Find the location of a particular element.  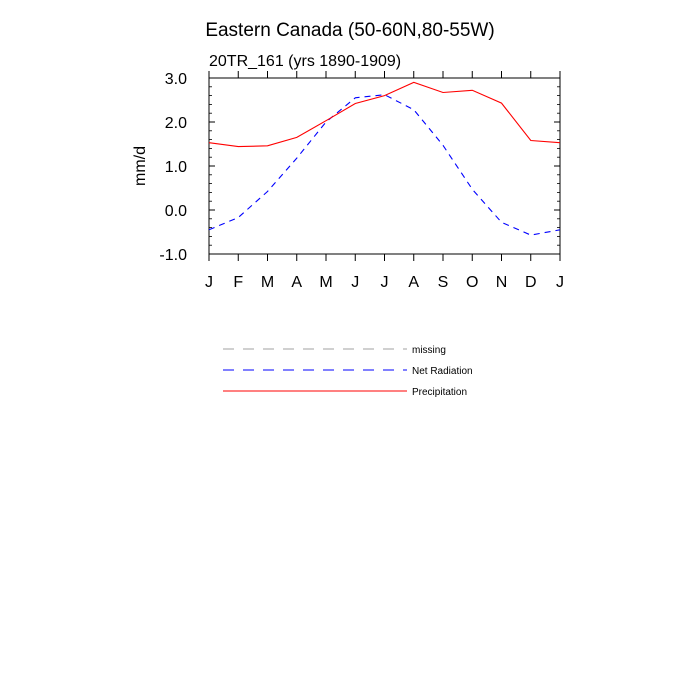

x-tick-label: N is located at coordinates (502, 282).